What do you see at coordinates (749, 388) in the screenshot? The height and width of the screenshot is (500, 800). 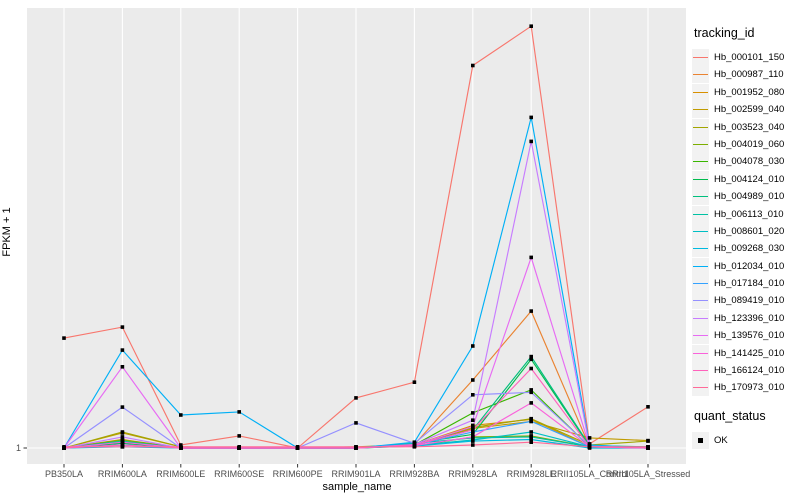 I see `legend-item-label: Hb_170973_010` at bounding box center [749, 388].